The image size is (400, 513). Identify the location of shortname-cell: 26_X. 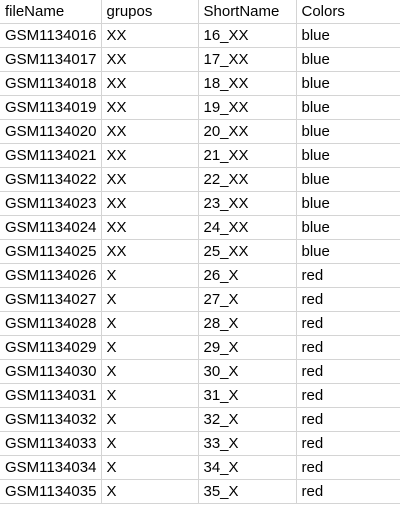
(247, 275).